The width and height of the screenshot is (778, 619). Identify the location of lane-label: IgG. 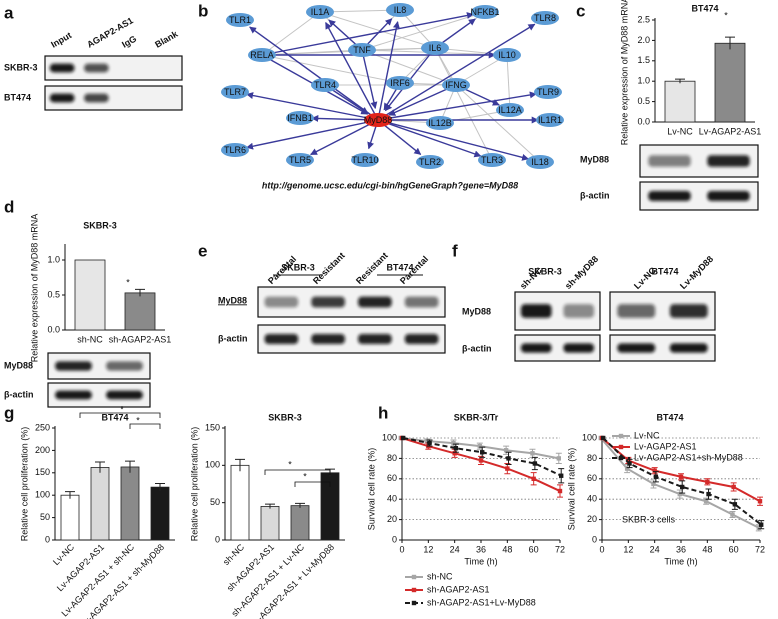
(129, 42).